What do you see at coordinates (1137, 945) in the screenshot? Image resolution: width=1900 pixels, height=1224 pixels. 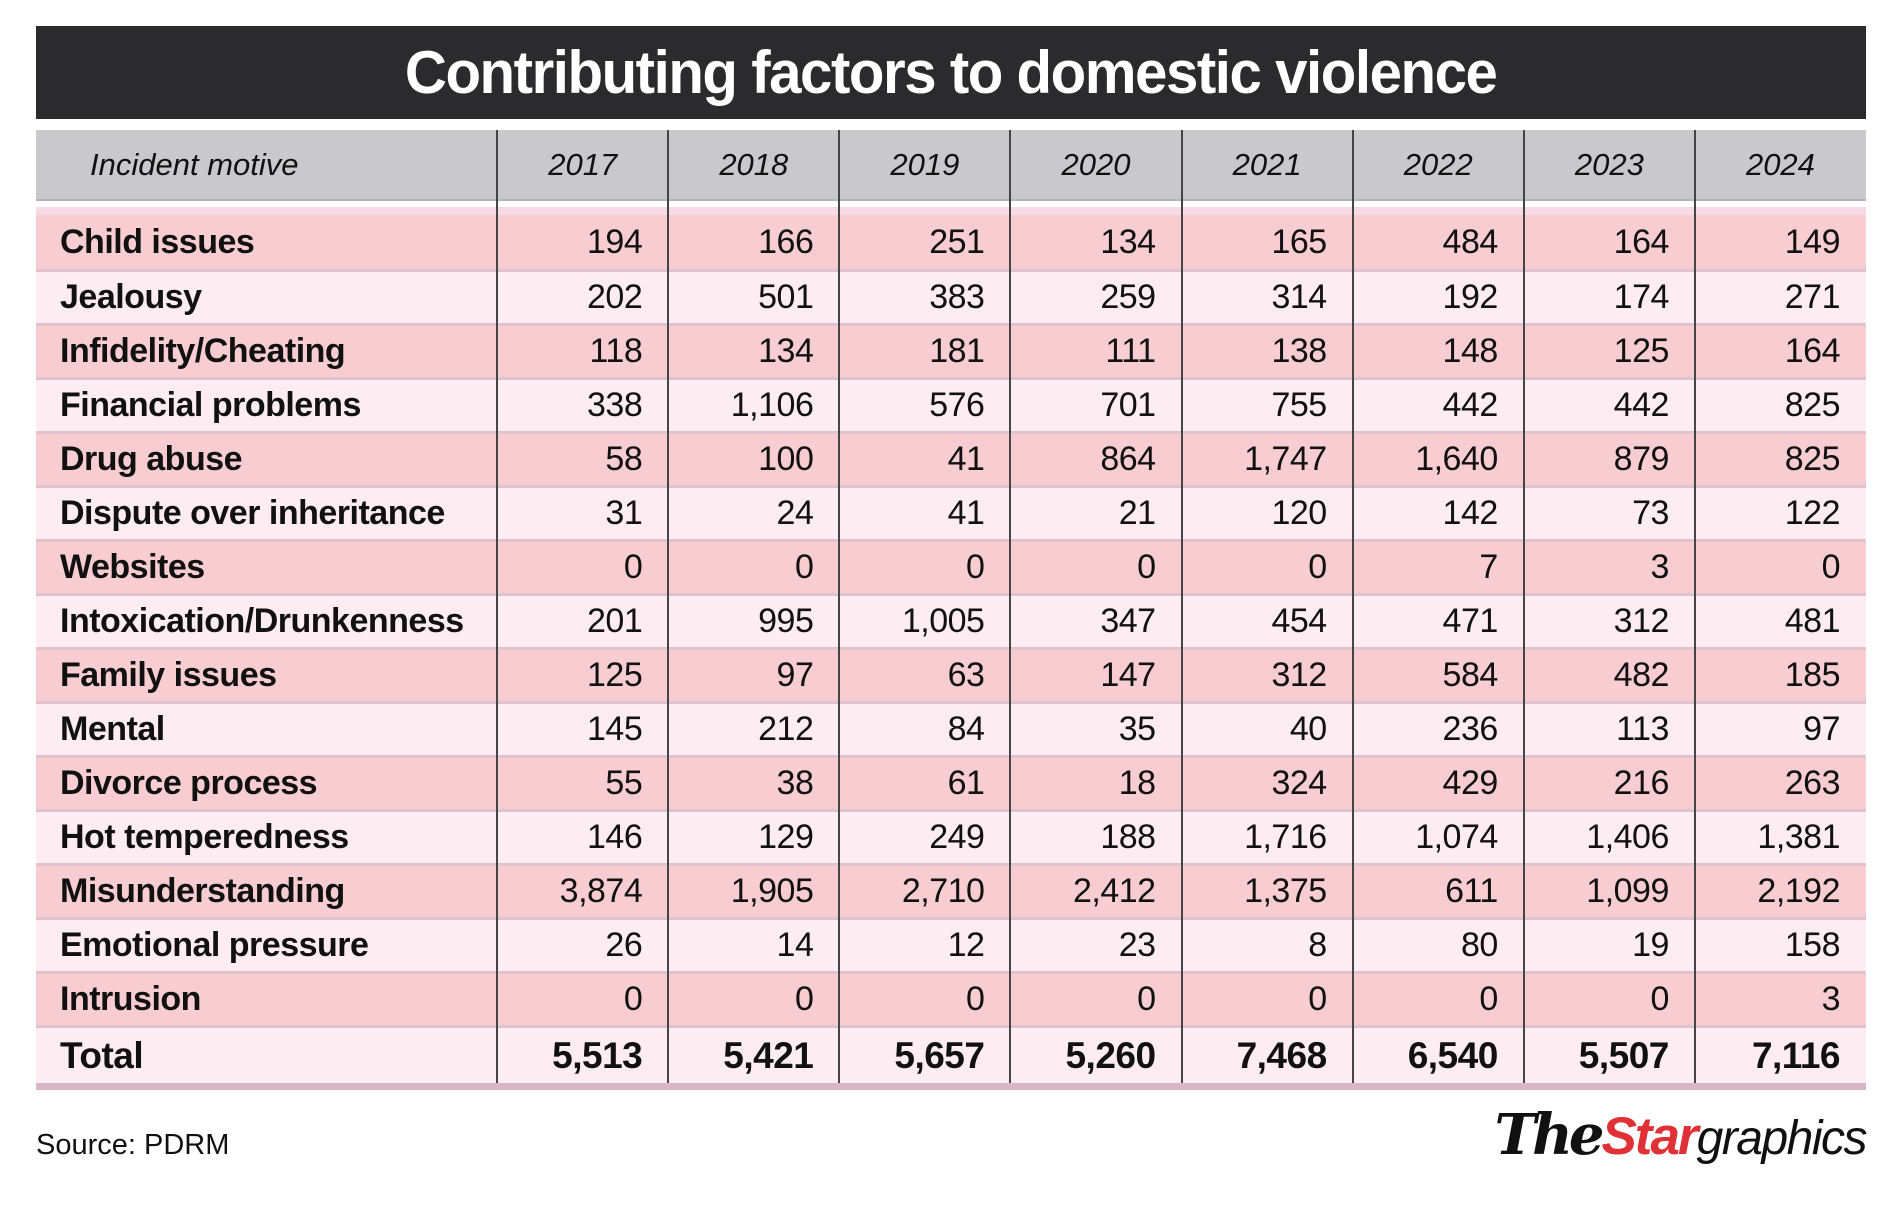 I see `value-cell: 23` at bounding box center [1137, 945].